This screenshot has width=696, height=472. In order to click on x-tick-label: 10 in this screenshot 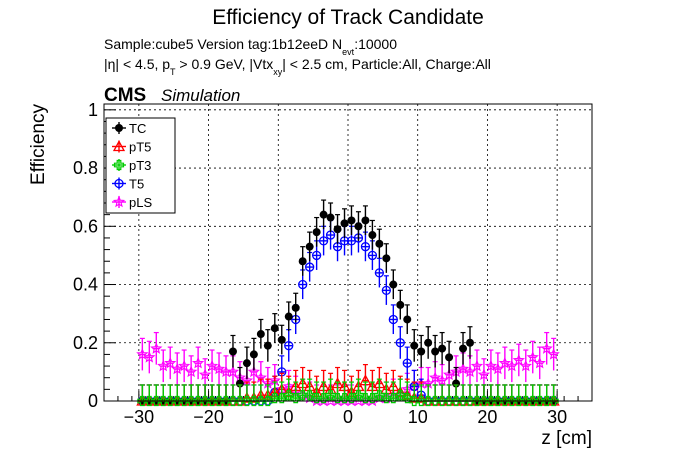, I will do `click(418, 417)`.